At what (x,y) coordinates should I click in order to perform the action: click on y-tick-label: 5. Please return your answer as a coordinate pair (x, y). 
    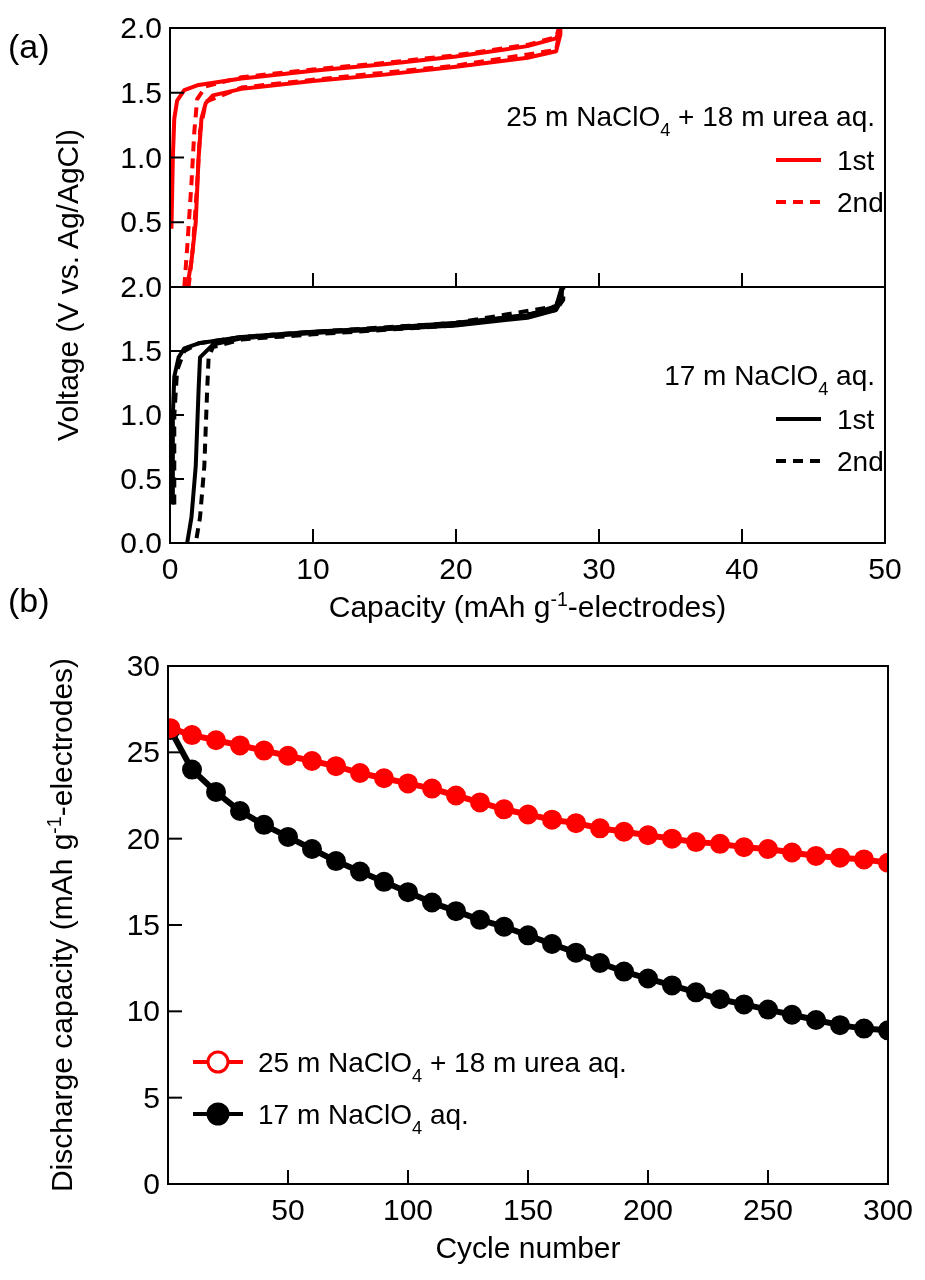
    Looking at the image, I should click on (151, 1097).